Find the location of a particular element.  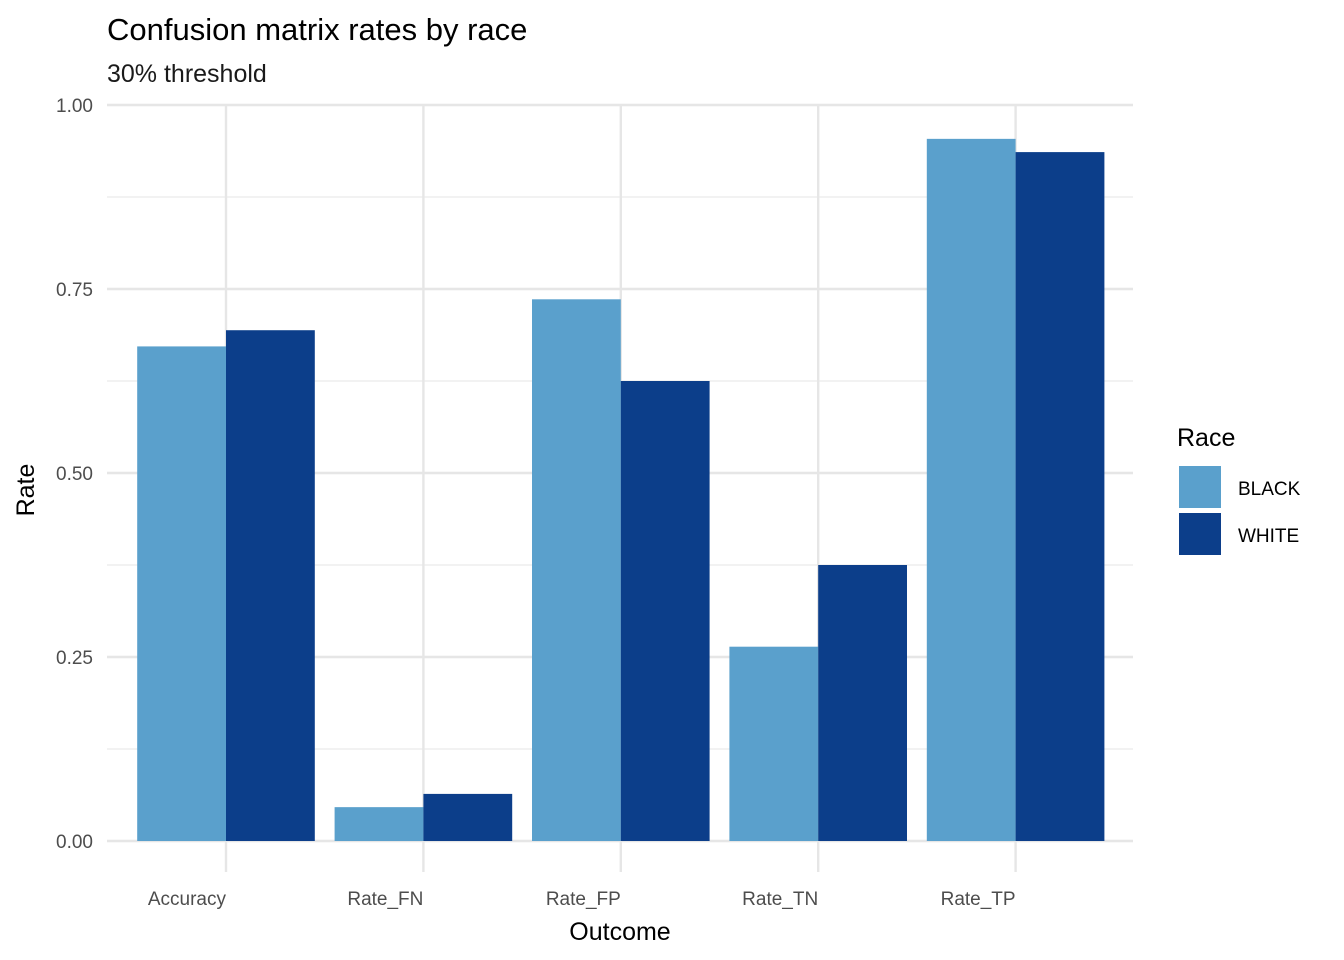

legend: Race BLACK WHITE is located at coordinates (1239, 489).